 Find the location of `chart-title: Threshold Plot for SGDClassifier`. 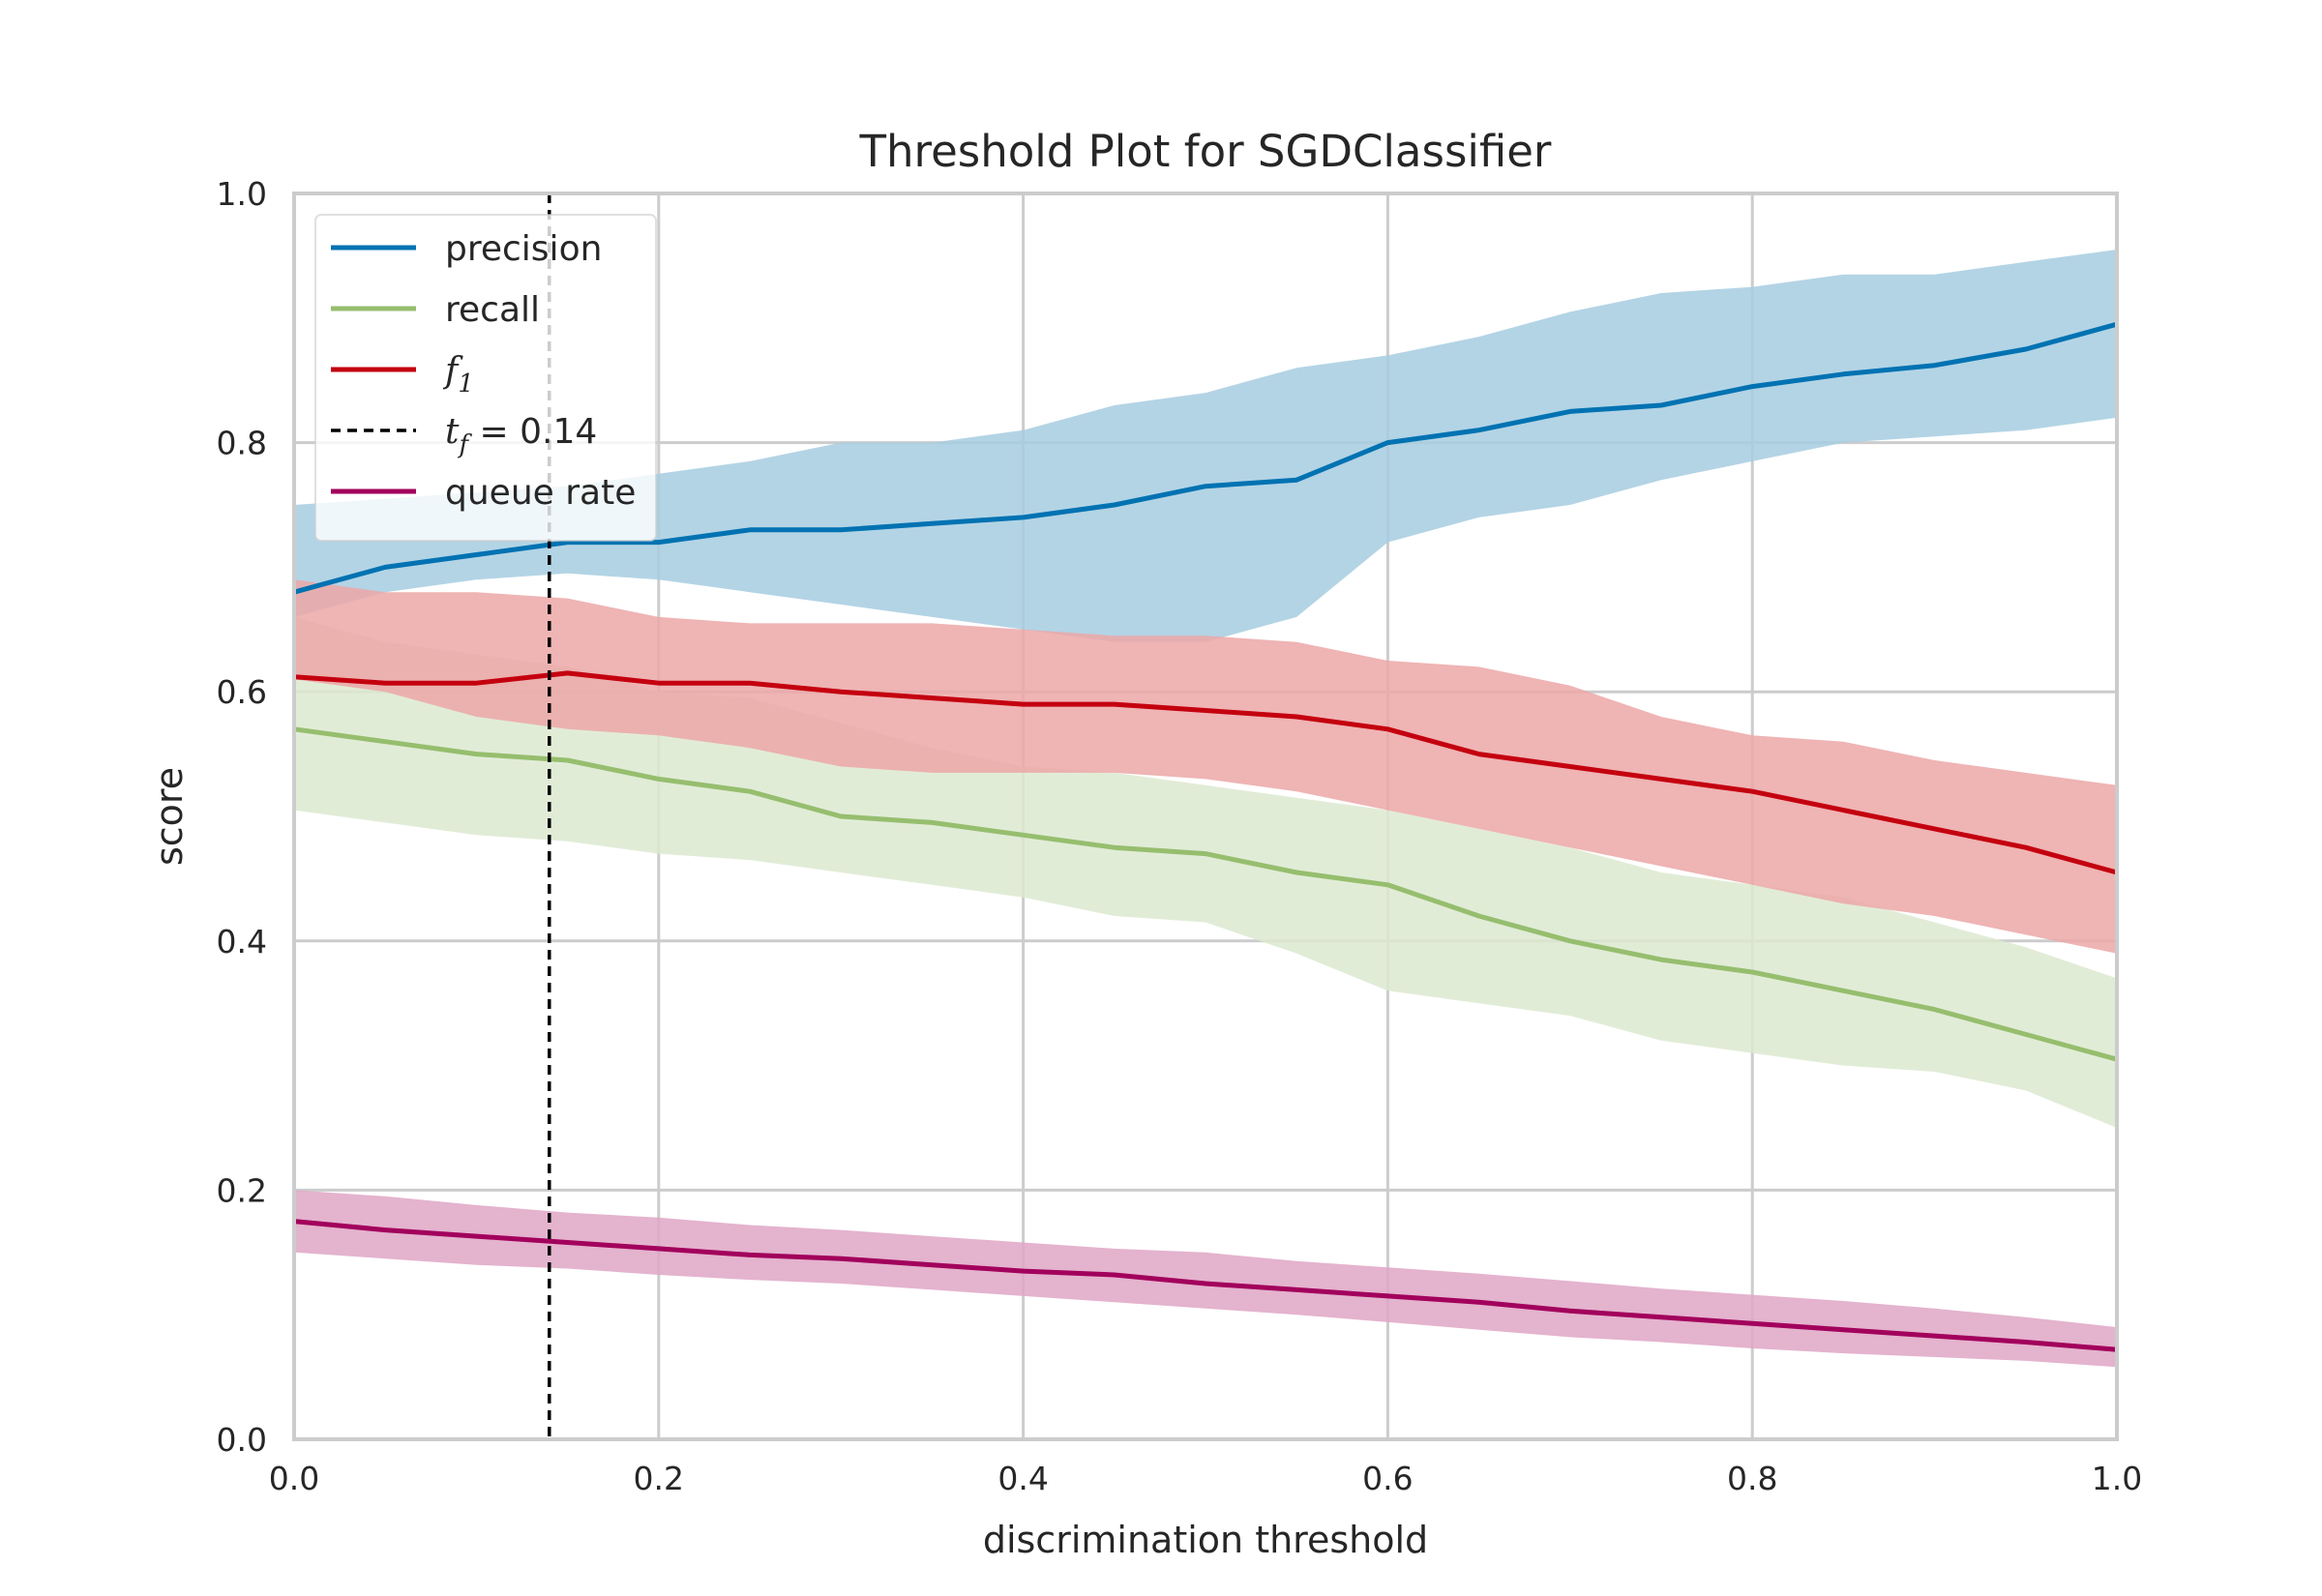

chart-title: Threshold Plot for SGDClassifier is located at coordinates (1205, 151).